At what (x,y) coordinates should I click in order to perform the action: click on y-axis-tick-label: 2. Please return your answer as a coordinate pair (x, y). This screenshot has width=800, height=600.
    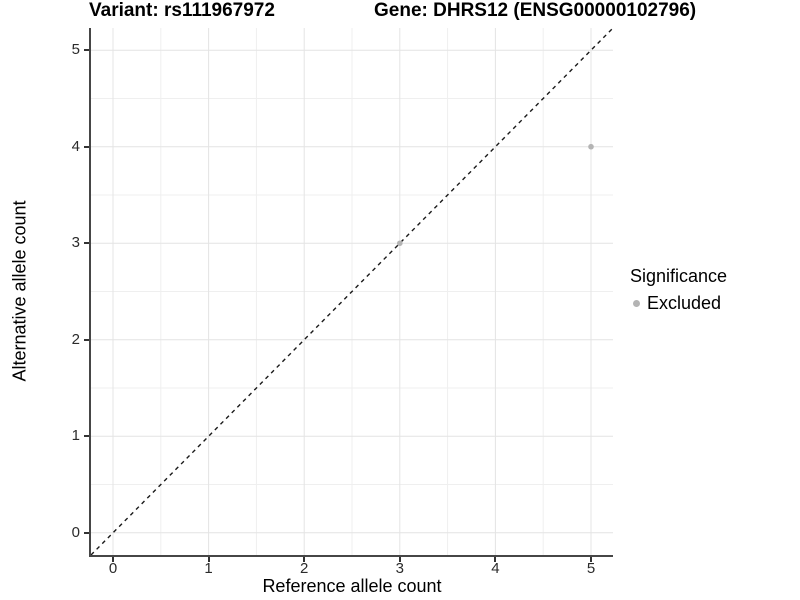
    Looking at the image, I should click on (75, 339).